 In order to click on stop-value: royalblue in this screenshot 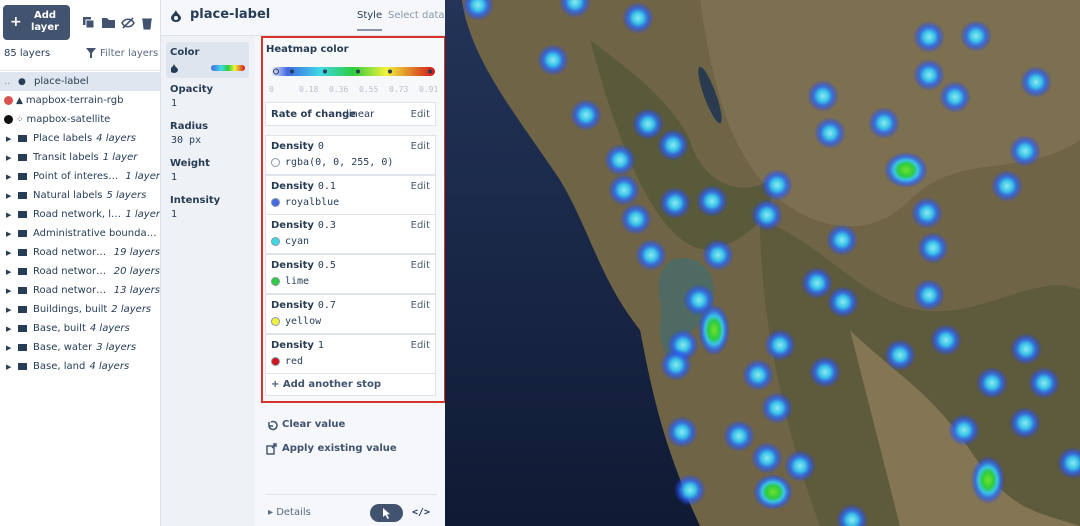, I will do `click(312, 202)`.